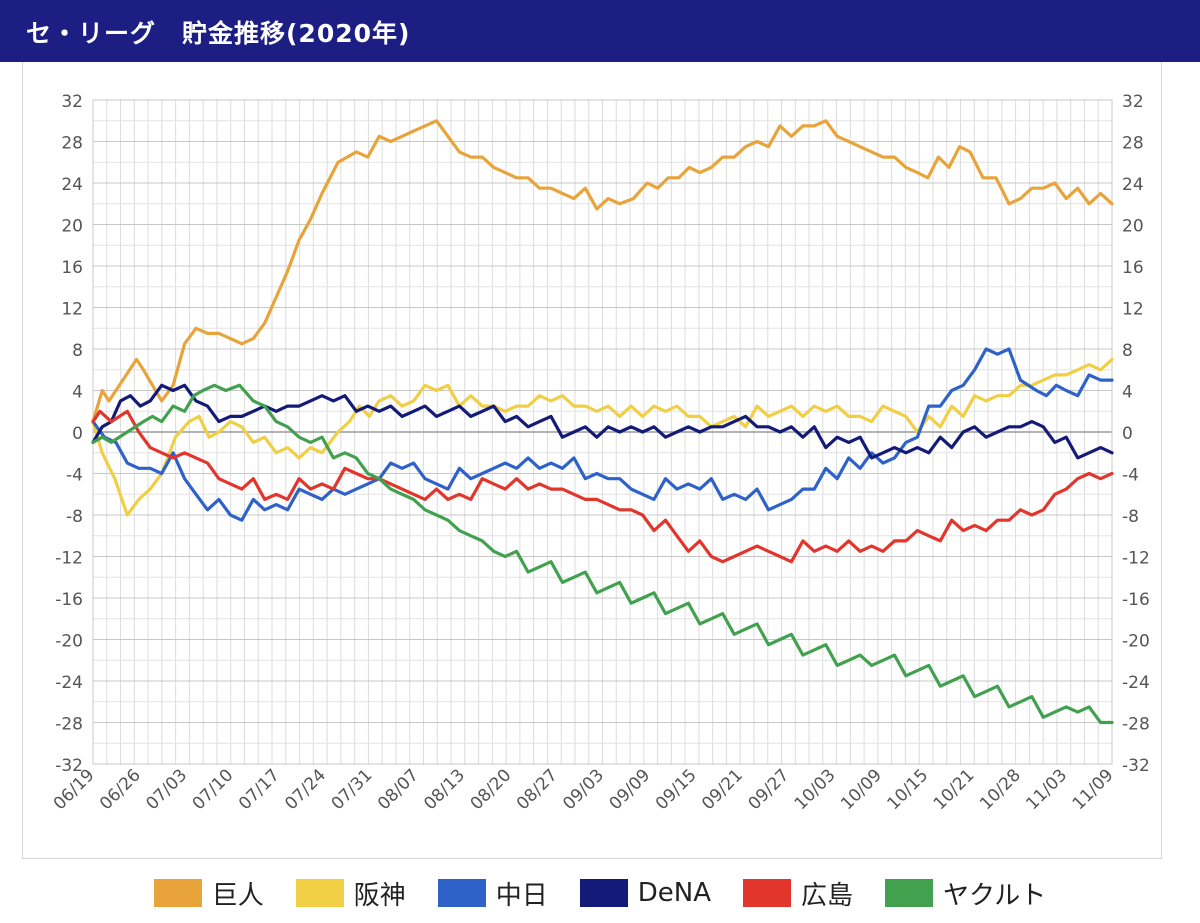 This screenshot has height=923, width=1200. Describe the element at coordinates (537, 789) in the screenshot. I see `x-tick-label: 08/27` at that location.